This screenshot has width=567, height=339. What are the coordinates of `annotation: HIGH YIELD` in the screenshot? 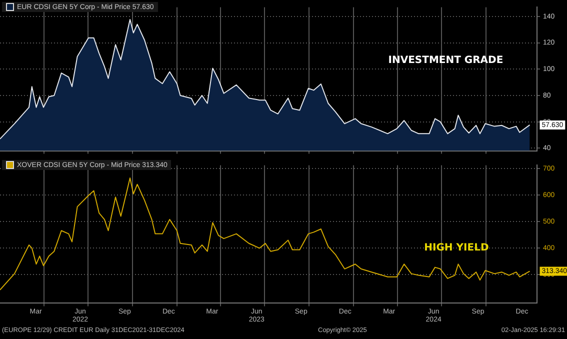 It's located at (456, 248).